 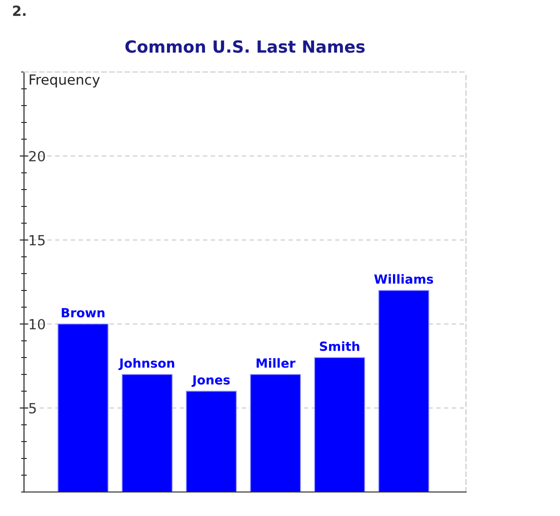 I want to click on y-tick-label: 10, so click(x=37, y=324).